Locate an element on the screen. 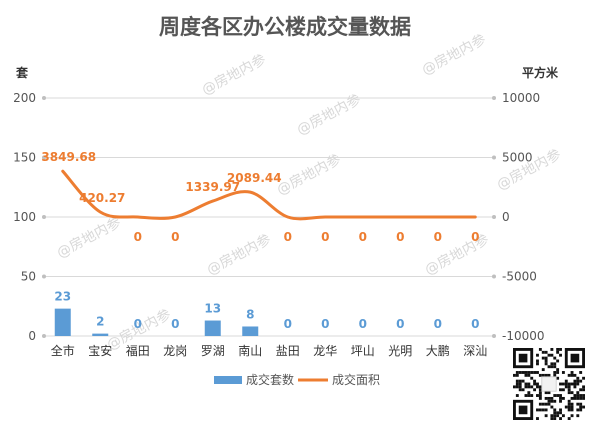  line-value-label: 3849.68 is located at coordinates (68, 157).